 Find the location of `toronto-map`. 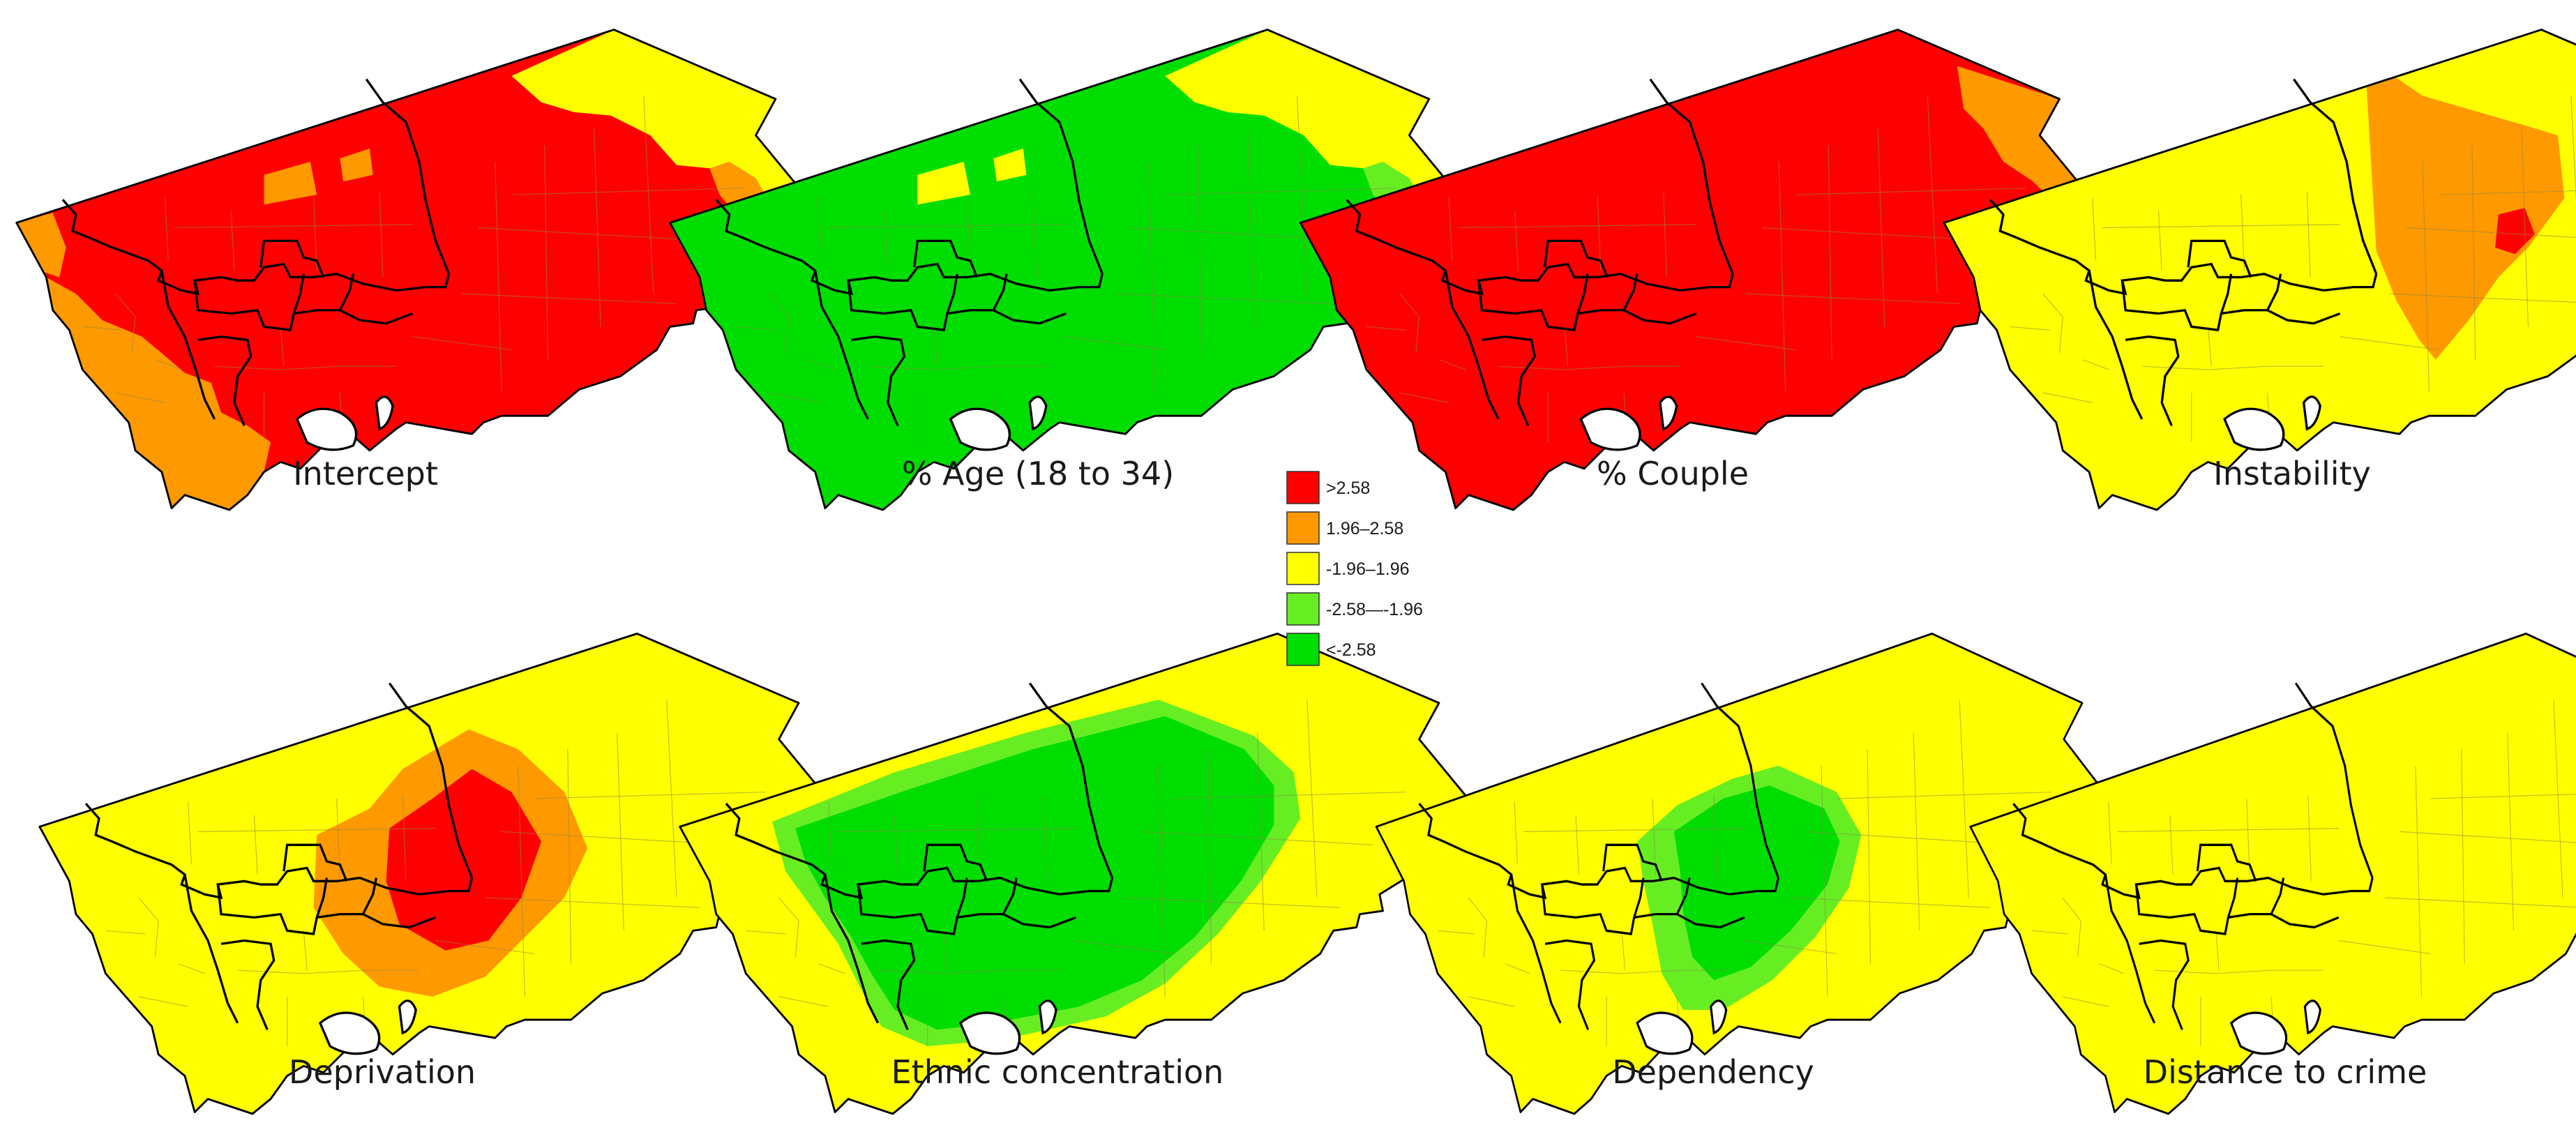

toronto-map is located at coordinates (1741, 874).